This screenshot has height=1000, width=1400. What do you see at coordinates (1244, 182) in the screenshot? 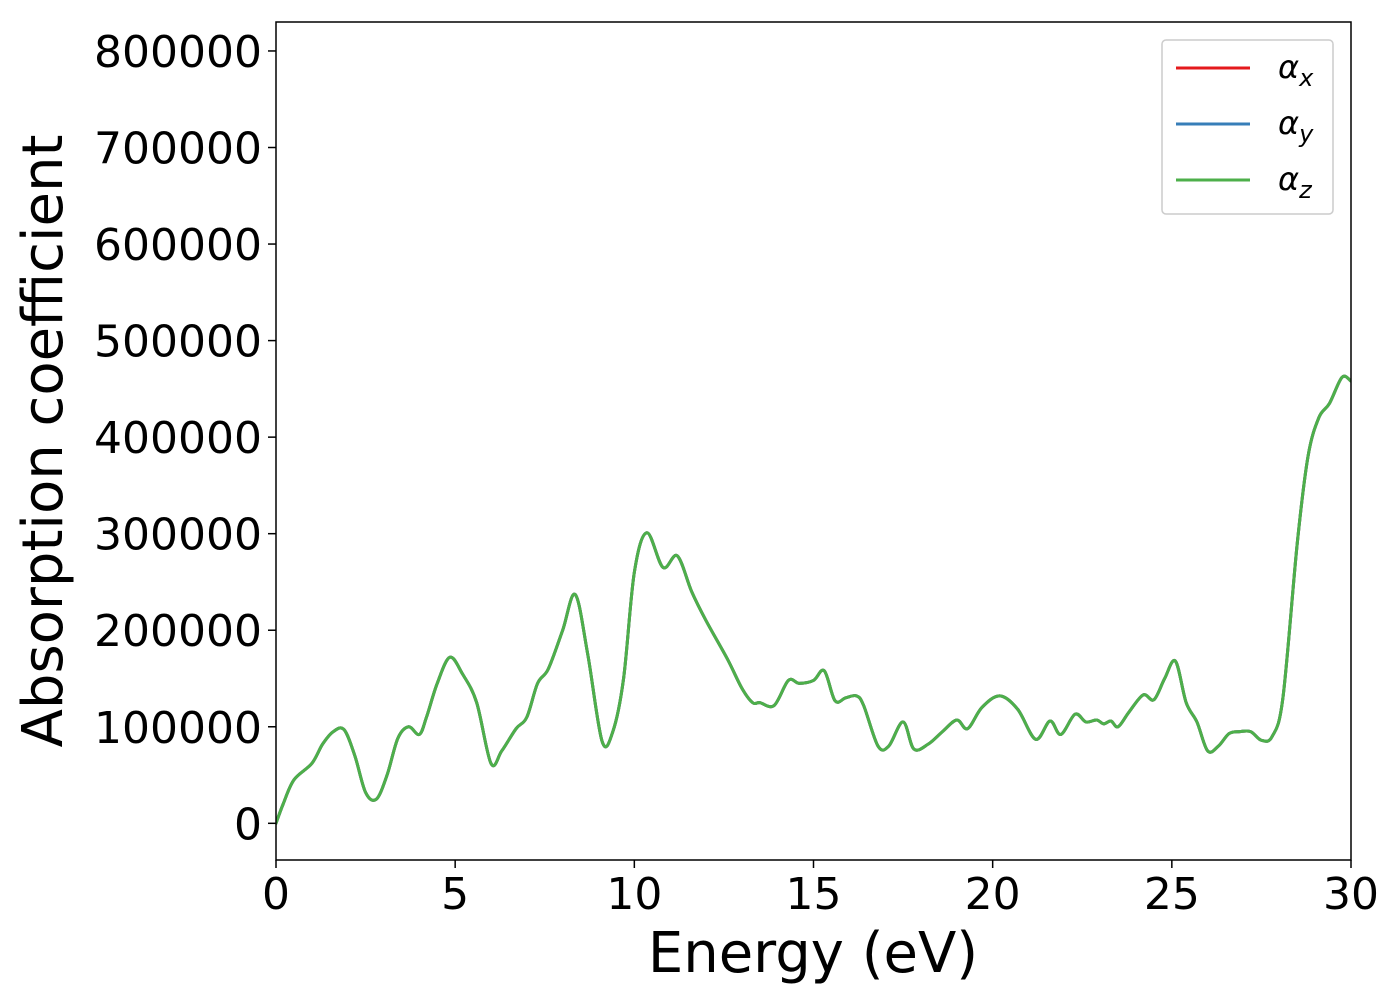
I see `legend-entry: αz` at bounding box center [1244, 182].